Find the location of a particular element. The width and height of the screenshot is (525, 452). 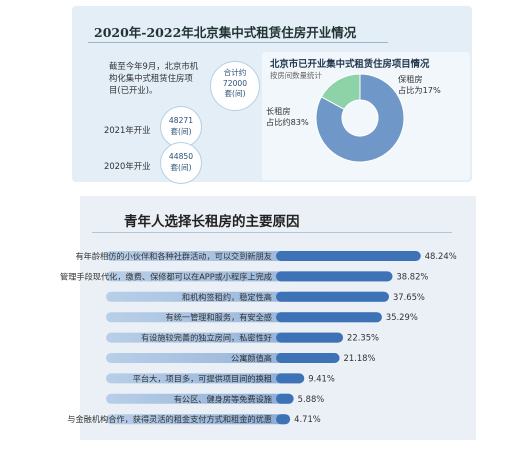

bar-value-label-4: 22.35% is located at coordinates (363, 338).